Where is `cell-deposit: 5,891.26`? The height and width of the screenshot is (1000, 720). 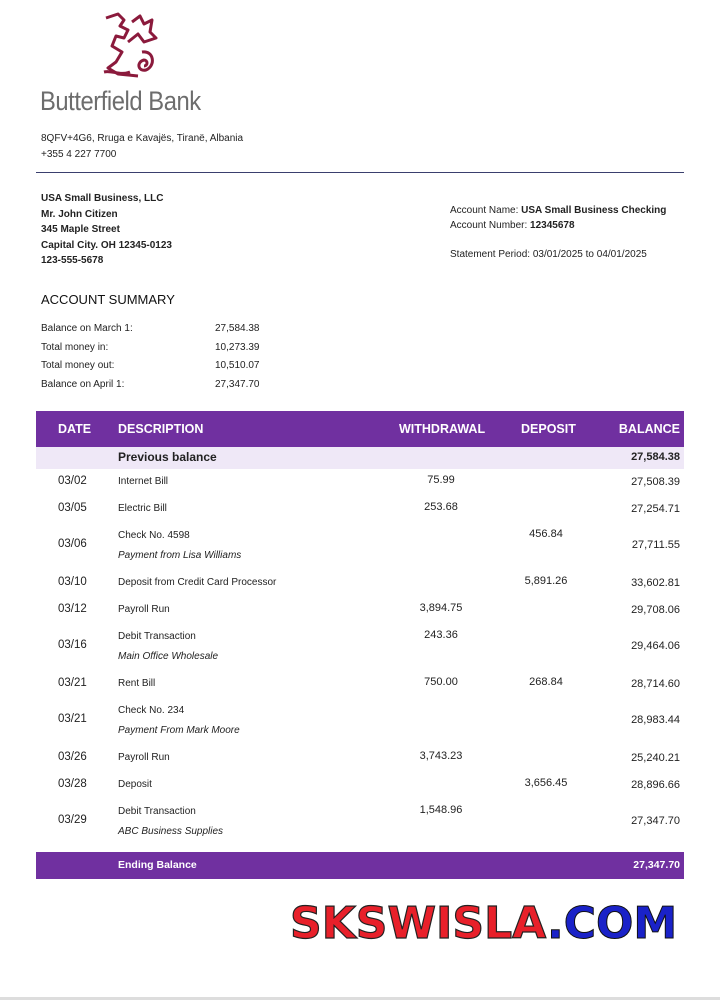
cell-deposit: 5,891.26 is located at coordinates (546, 581).